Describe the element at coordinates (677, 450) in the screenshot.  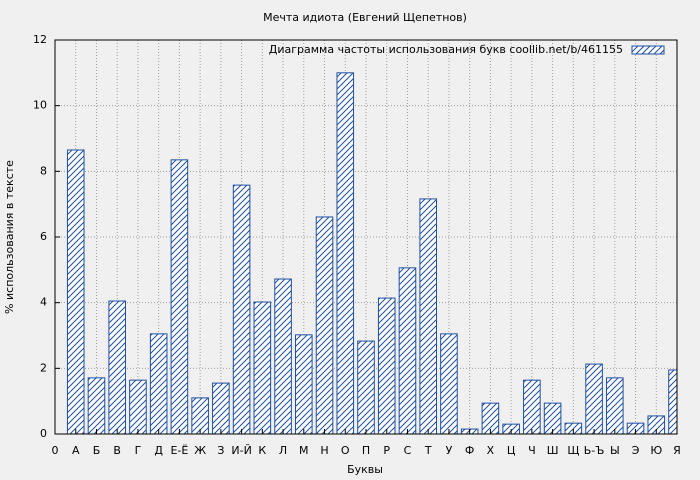
I see `x-tick-label: Я` at that location.